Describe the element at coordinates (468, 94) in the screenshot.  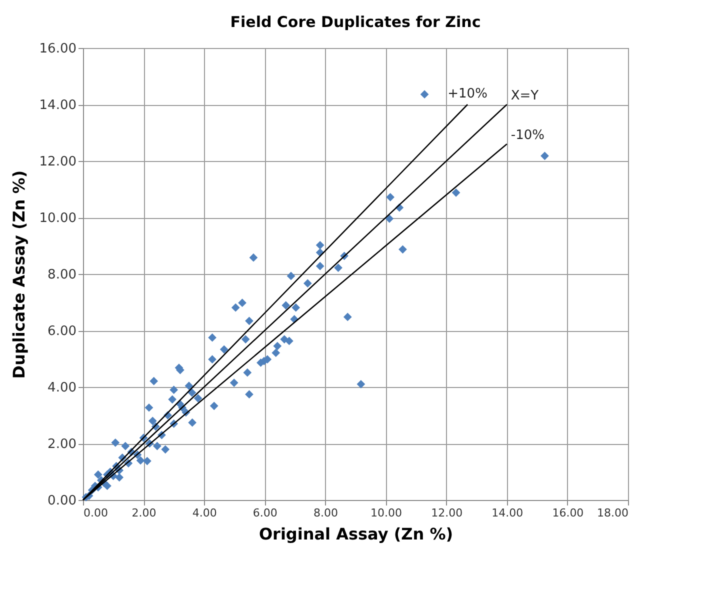
I see `series-label: +10%` at that location.